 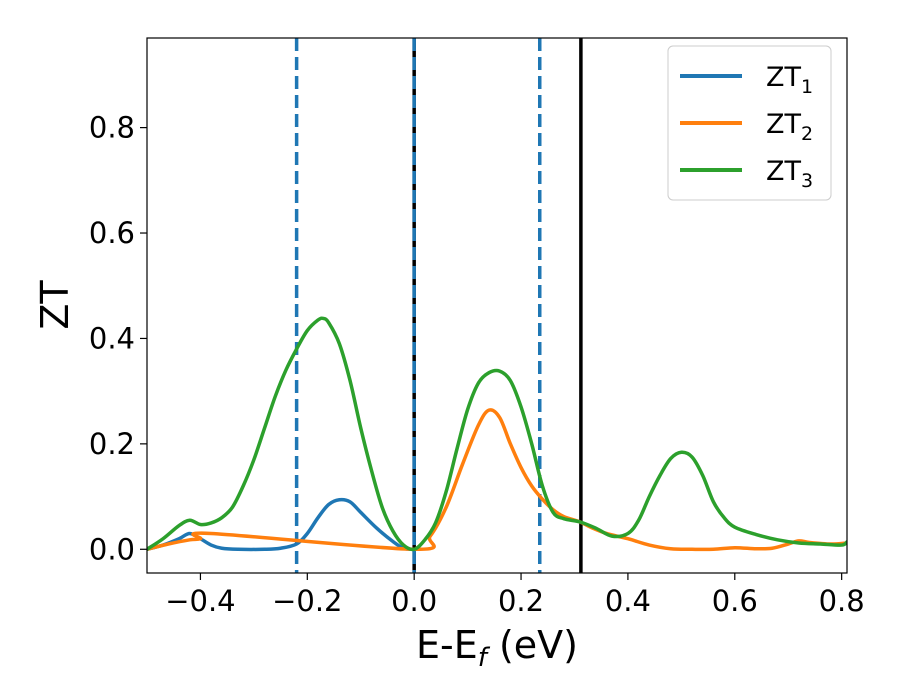 I want to click on x-tick-label: 0.4, so click(x=628, y=601).